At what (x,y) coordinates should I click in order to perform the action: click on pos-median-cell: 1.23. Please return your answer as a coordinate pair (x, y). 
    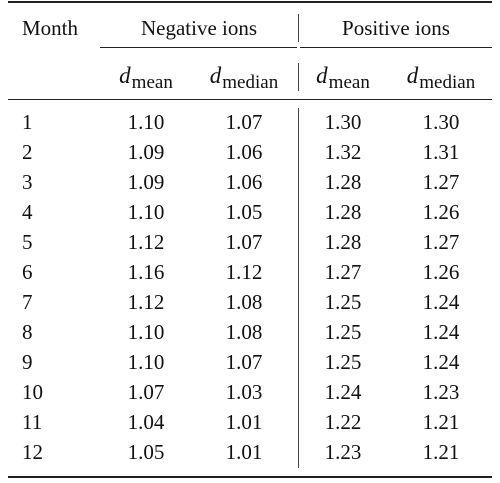
    Looking at the image, I should click on (441, 392).